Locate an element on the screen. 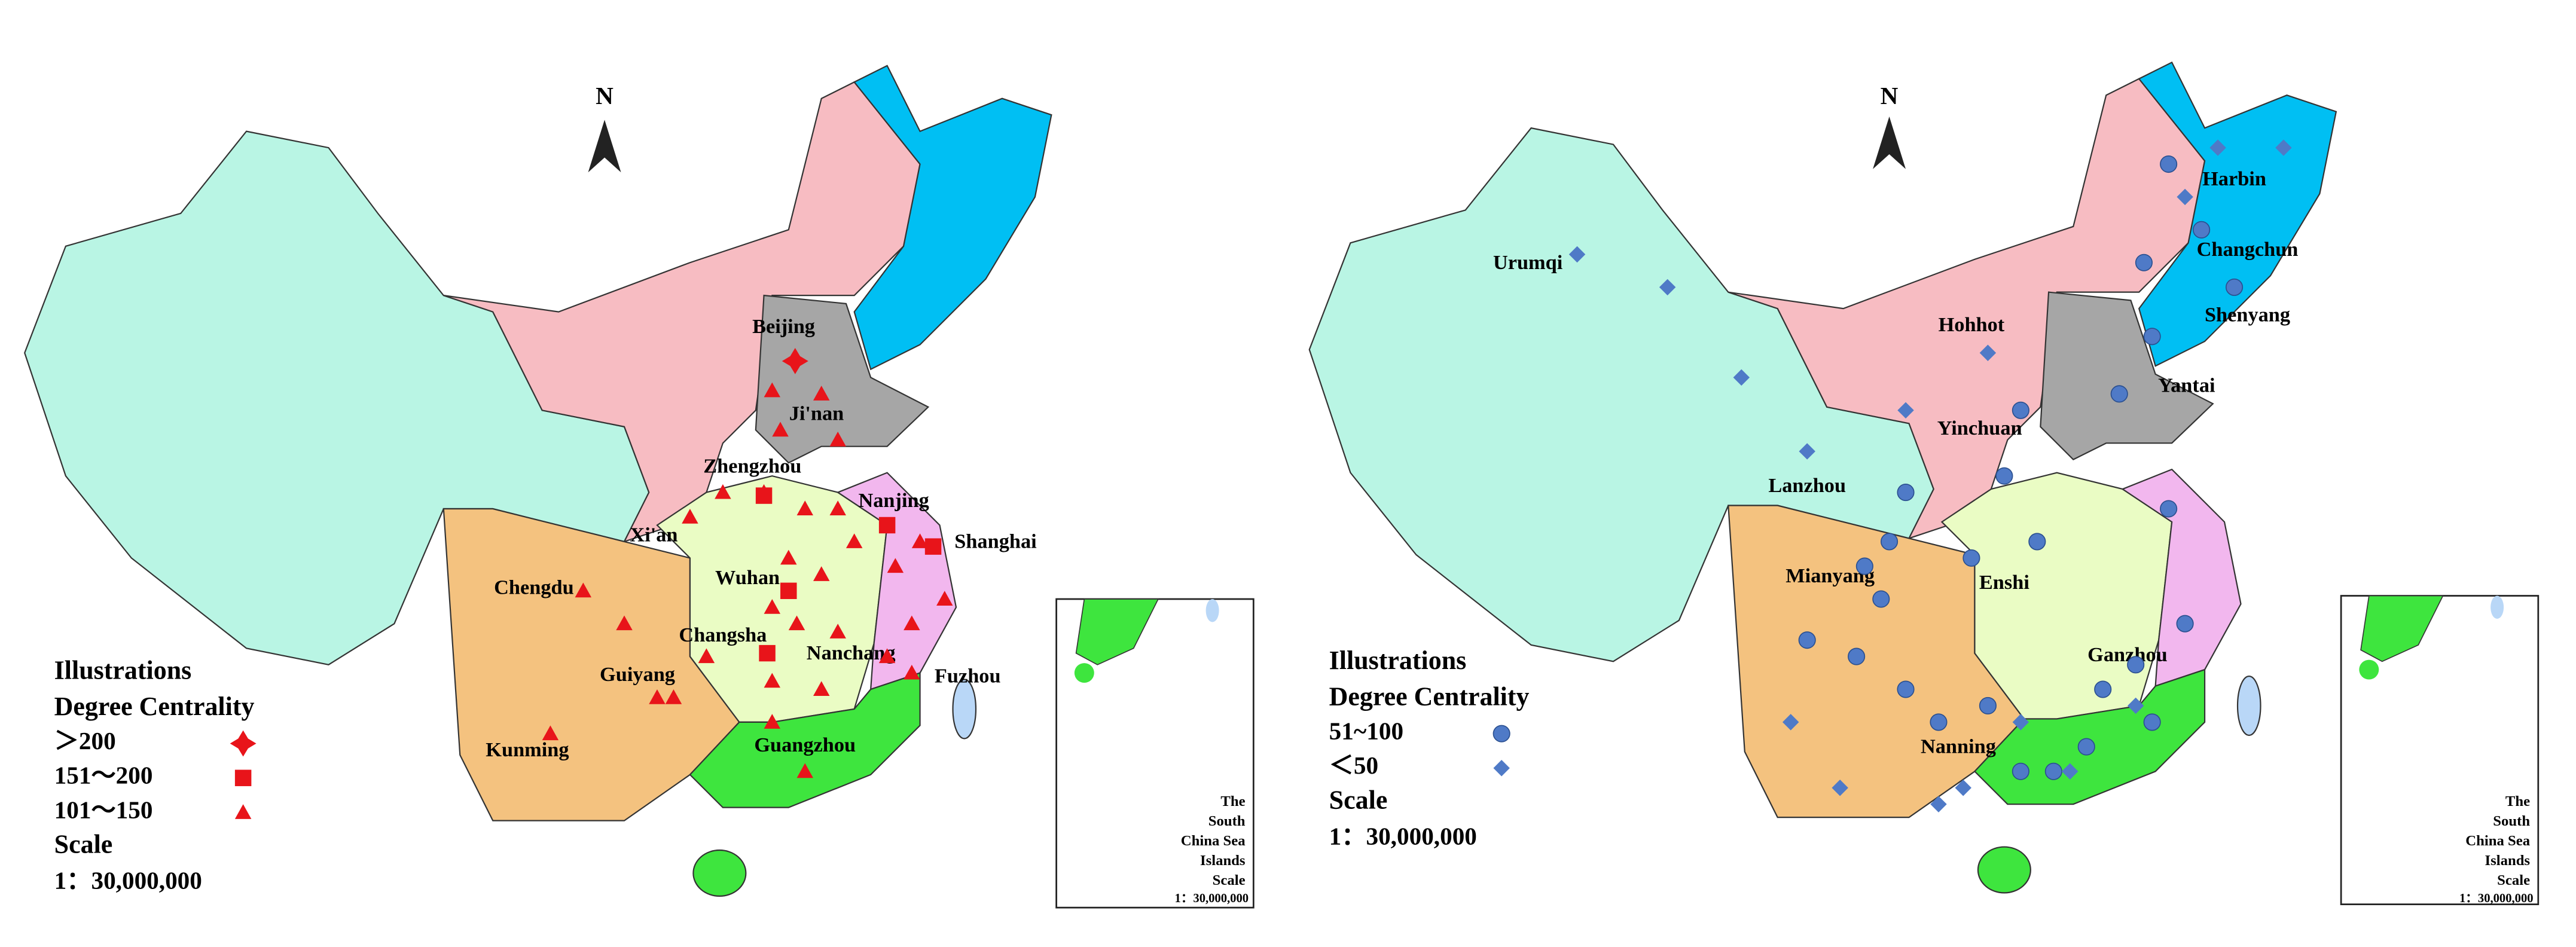  city-label: Hohhot is located at coordinates (1972, 325).